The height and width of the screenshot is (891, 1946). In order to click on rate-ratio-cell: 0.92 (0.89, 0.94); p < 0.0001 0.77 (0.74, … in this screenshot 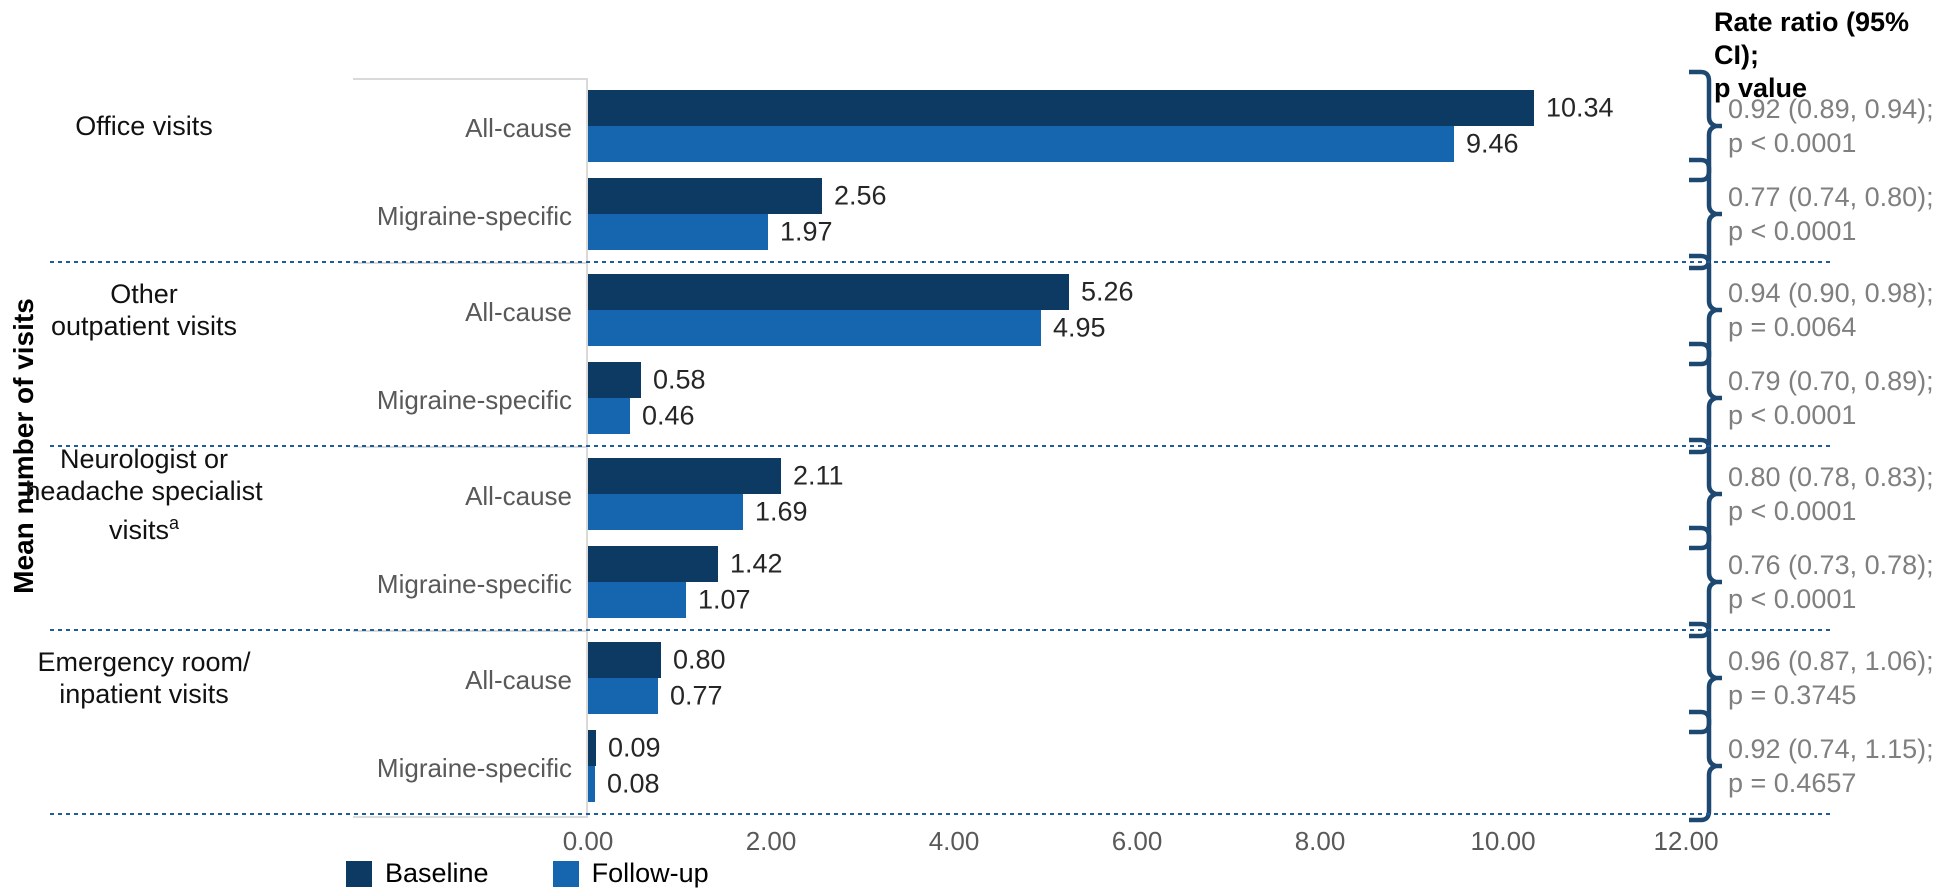, I will do `click(1816, 170)`.